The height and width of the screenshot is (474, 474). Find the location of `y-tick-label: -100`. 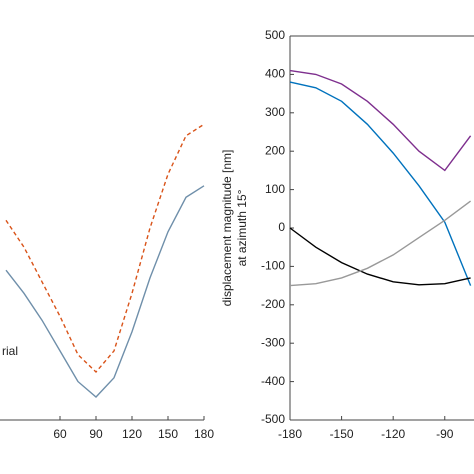

y-tick-label: -100 is located at coordinates (273, 266).